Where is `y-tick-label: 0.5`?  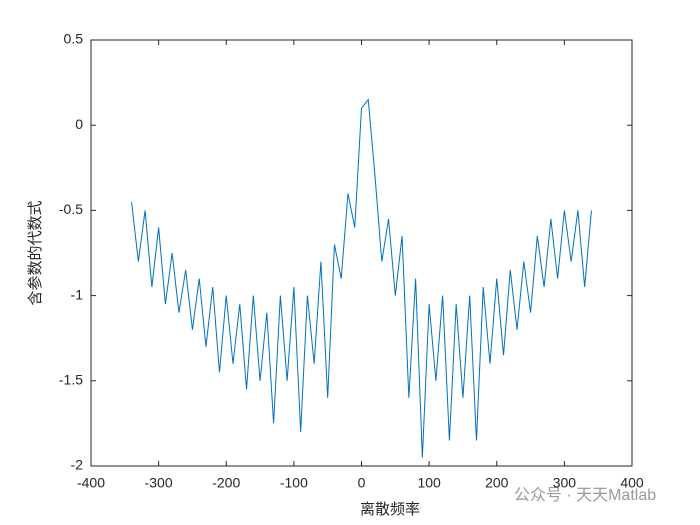
y-tick-label: 0.5 is located at coordinates (74, 39).